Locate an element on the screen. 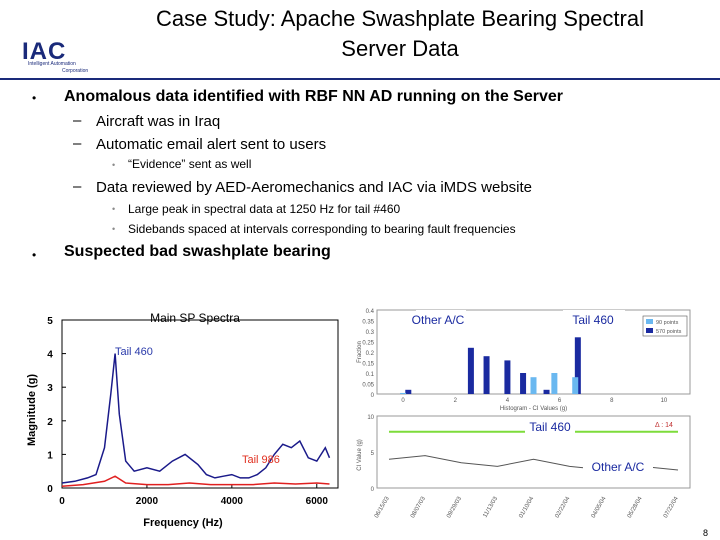 This screenshot has width=720, height=540. slide-title-line2: Server Data is located at coordinates (400, 48).